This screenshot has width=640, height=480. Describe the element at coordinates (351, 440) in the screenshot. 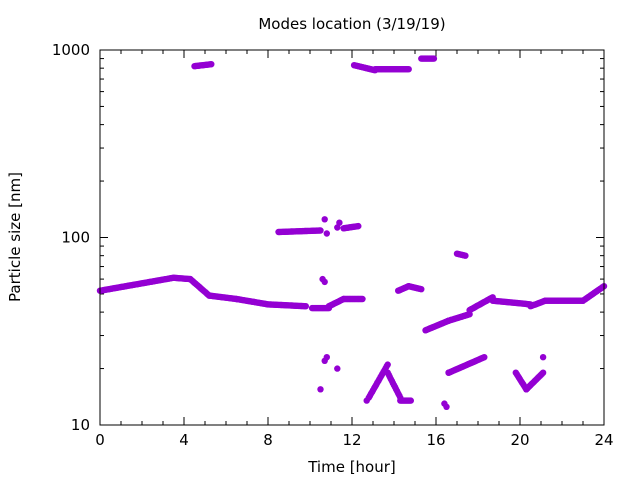

I see `x-tick-label: 12` at that location.